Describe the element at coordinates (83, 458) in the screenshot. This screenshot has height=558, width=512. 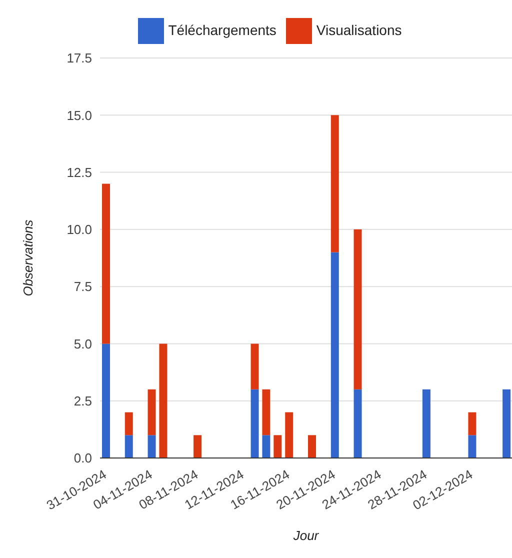
I see `y-tick-label: 0.0` at that location.